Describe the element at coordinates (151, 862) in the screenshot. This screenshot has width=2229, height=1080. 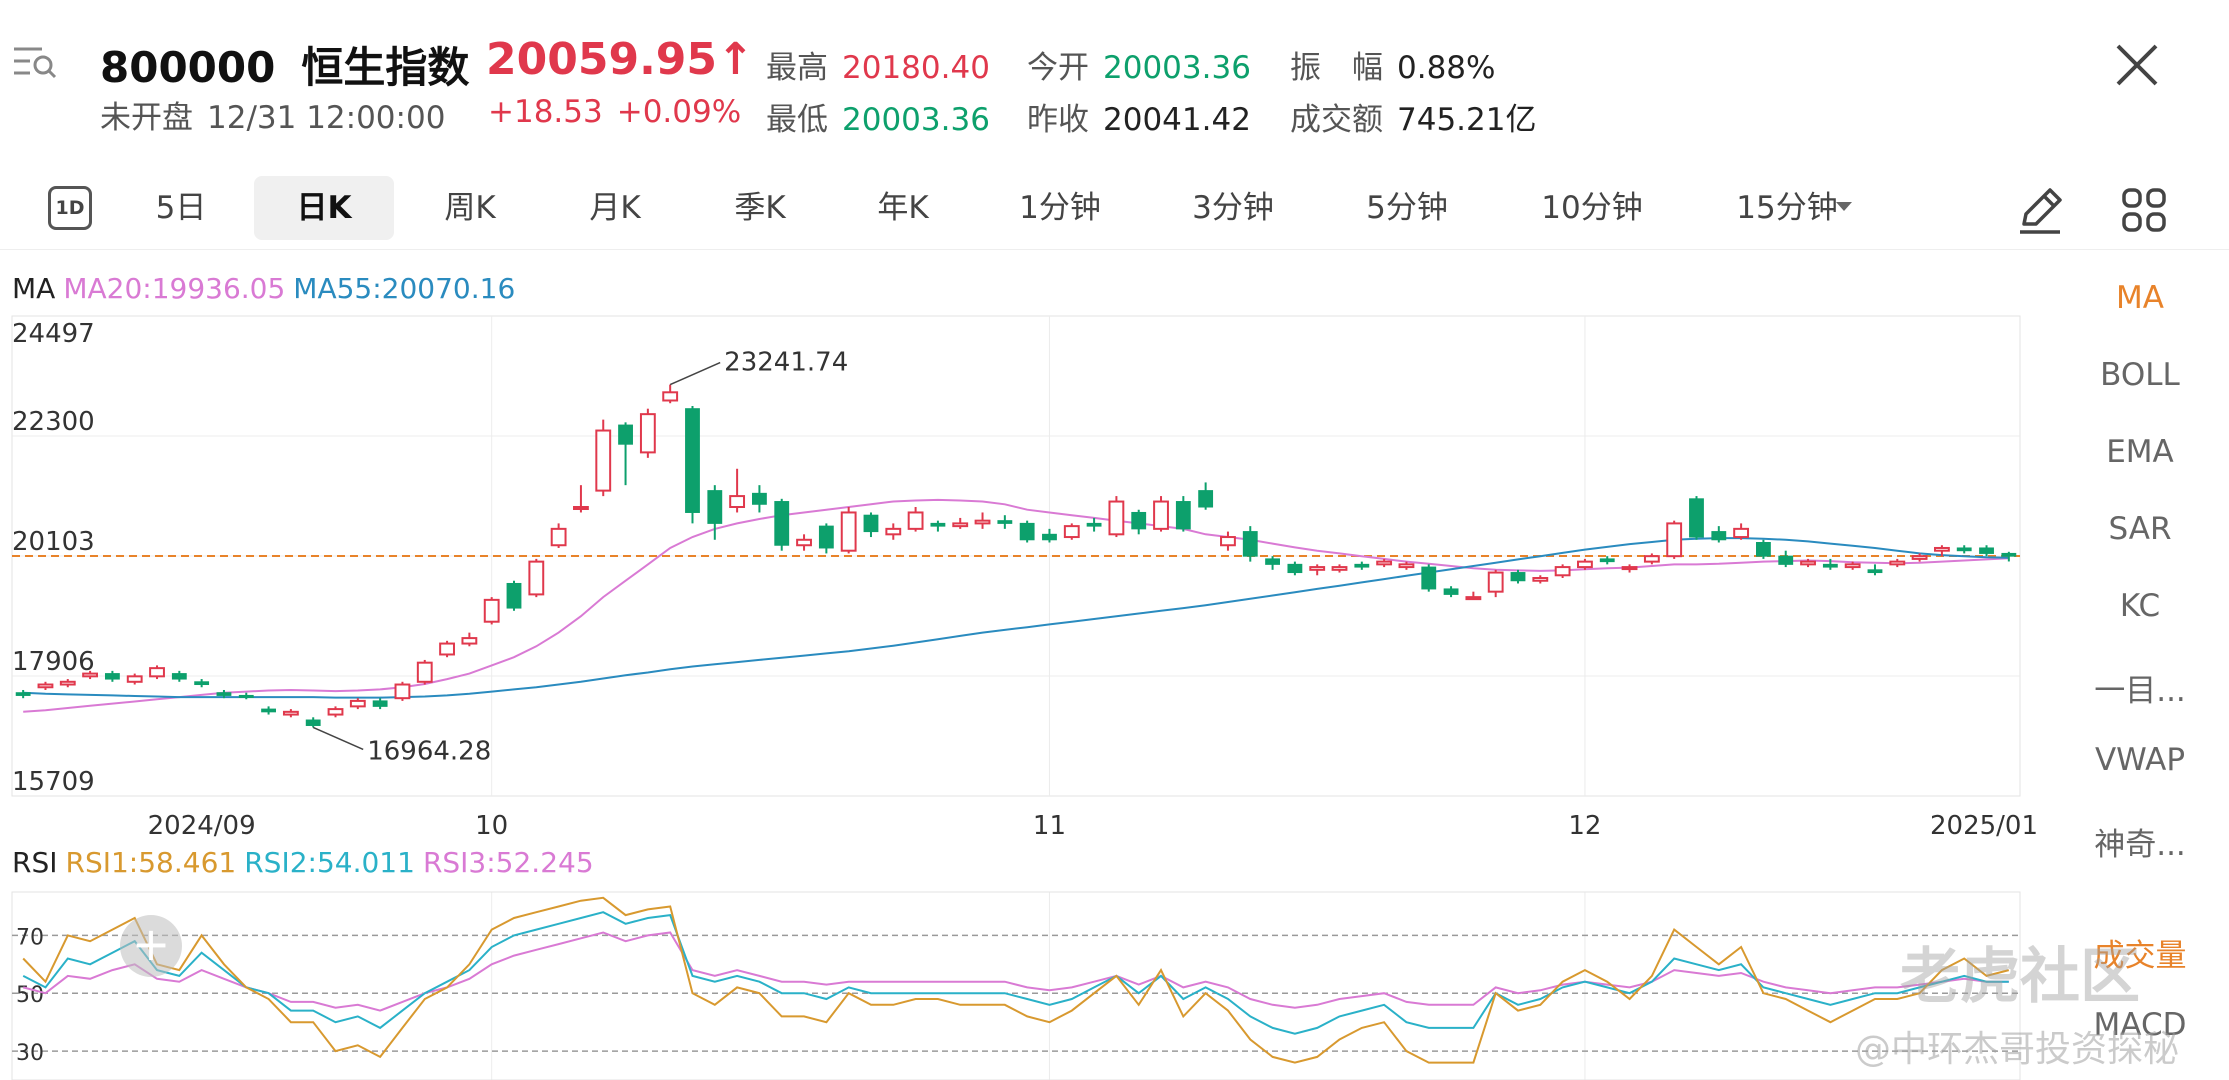
I see `rsi1-legend: RSI1:58.461` at that location.